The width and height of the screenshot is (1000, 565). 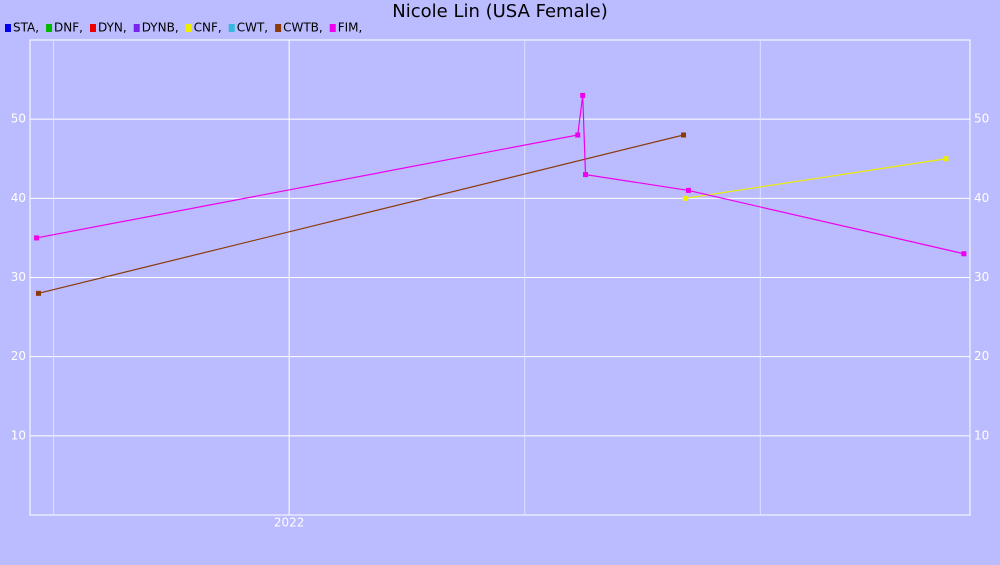 What do you see at coordinates (18, 198) in the screenshot?
I see `y-tick-label: 40` at bounding box center [18, 198].